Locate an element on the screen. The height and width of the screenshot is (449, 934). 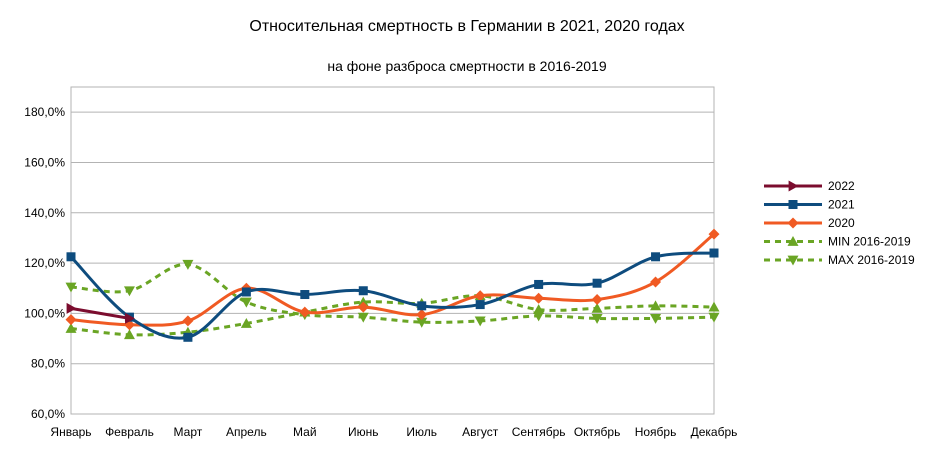
series-line-2021 is located at coordinates (392, 295).